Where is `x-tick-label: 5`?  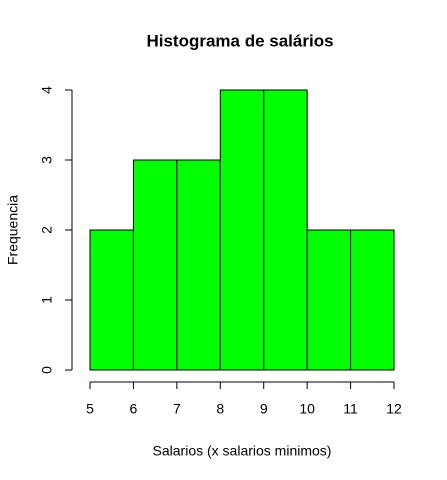 x-tick-label: 5 is located at coordinates (90, 409).